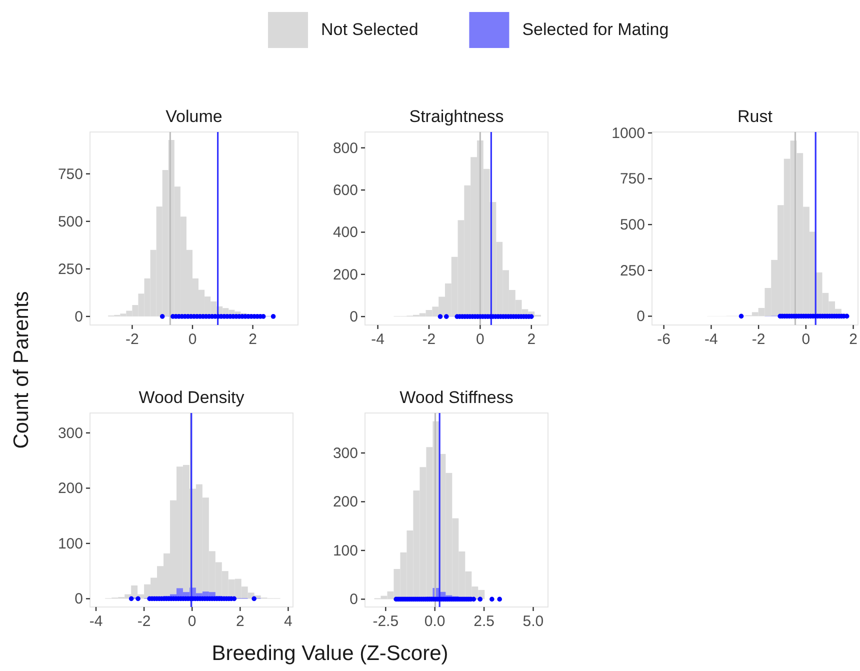 The width and height of the screenshot is (860, 671). I want to click on legend-label: Selected for Mating, so click(595, 29).